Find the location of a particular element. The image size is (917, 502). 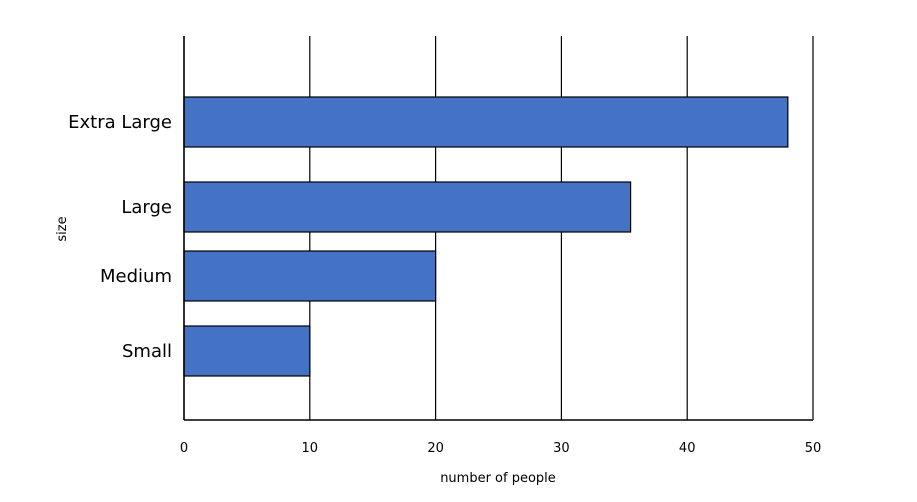

category-label: Small is located at coordinates (147, 351).